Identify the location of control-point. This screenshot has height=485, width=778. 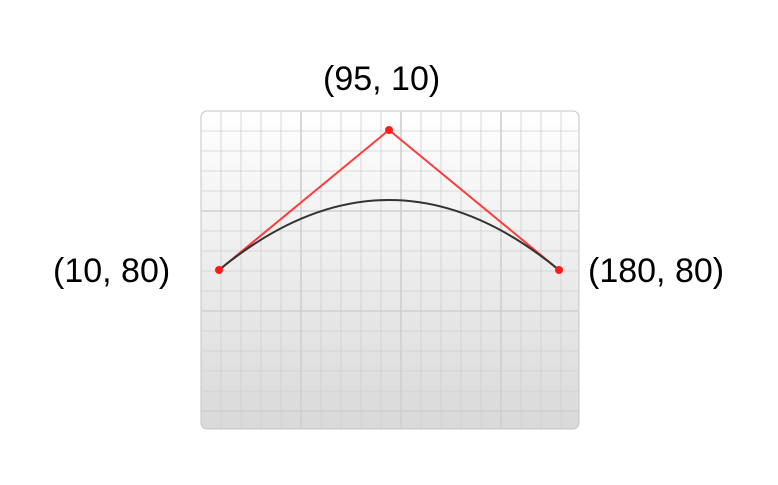
(389, 130).